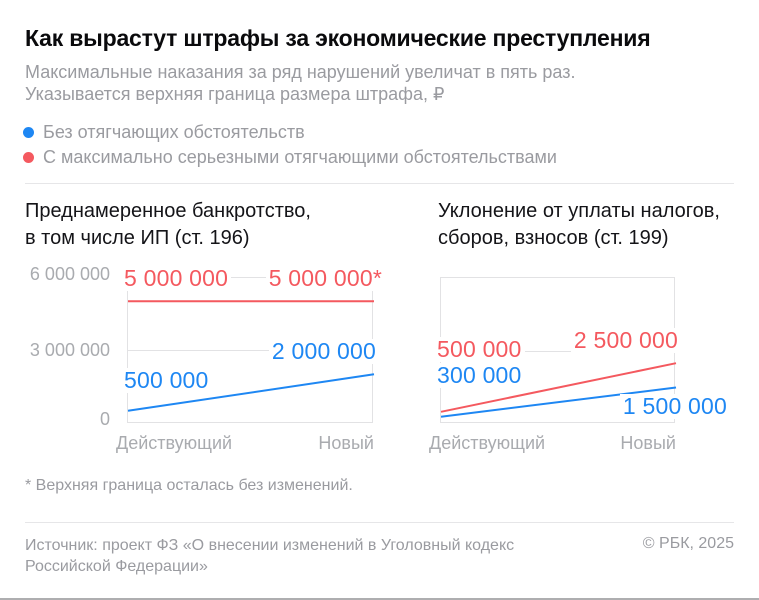 The height and width of the screenshot is (600, 759). What do you see at coordinates (648, 443) in the screenshot?
I see `chart2-x-label-new: Новый` at bounding box center [648, 443].